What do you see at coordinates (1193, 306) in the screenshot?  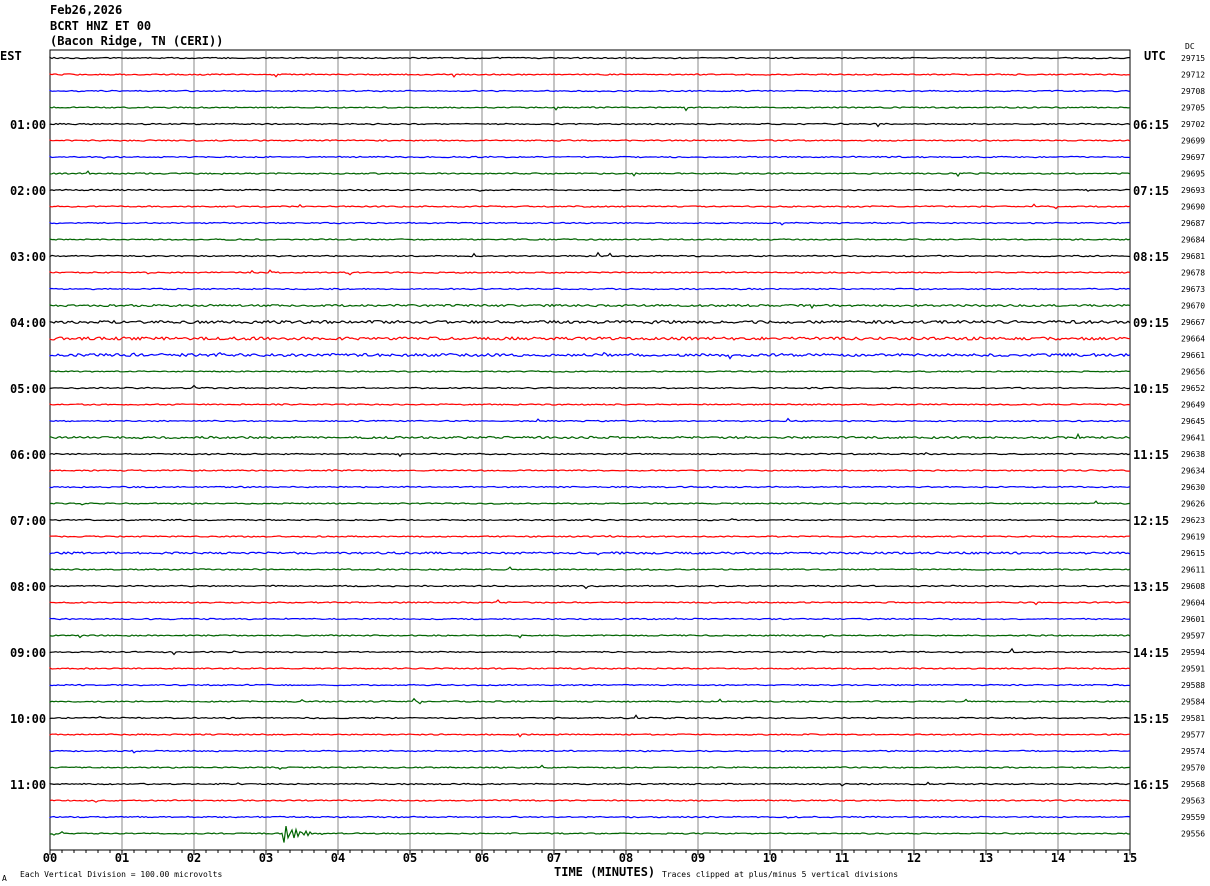 I see `dc-offset-label: 29670` at bounding box center [1193, 306].